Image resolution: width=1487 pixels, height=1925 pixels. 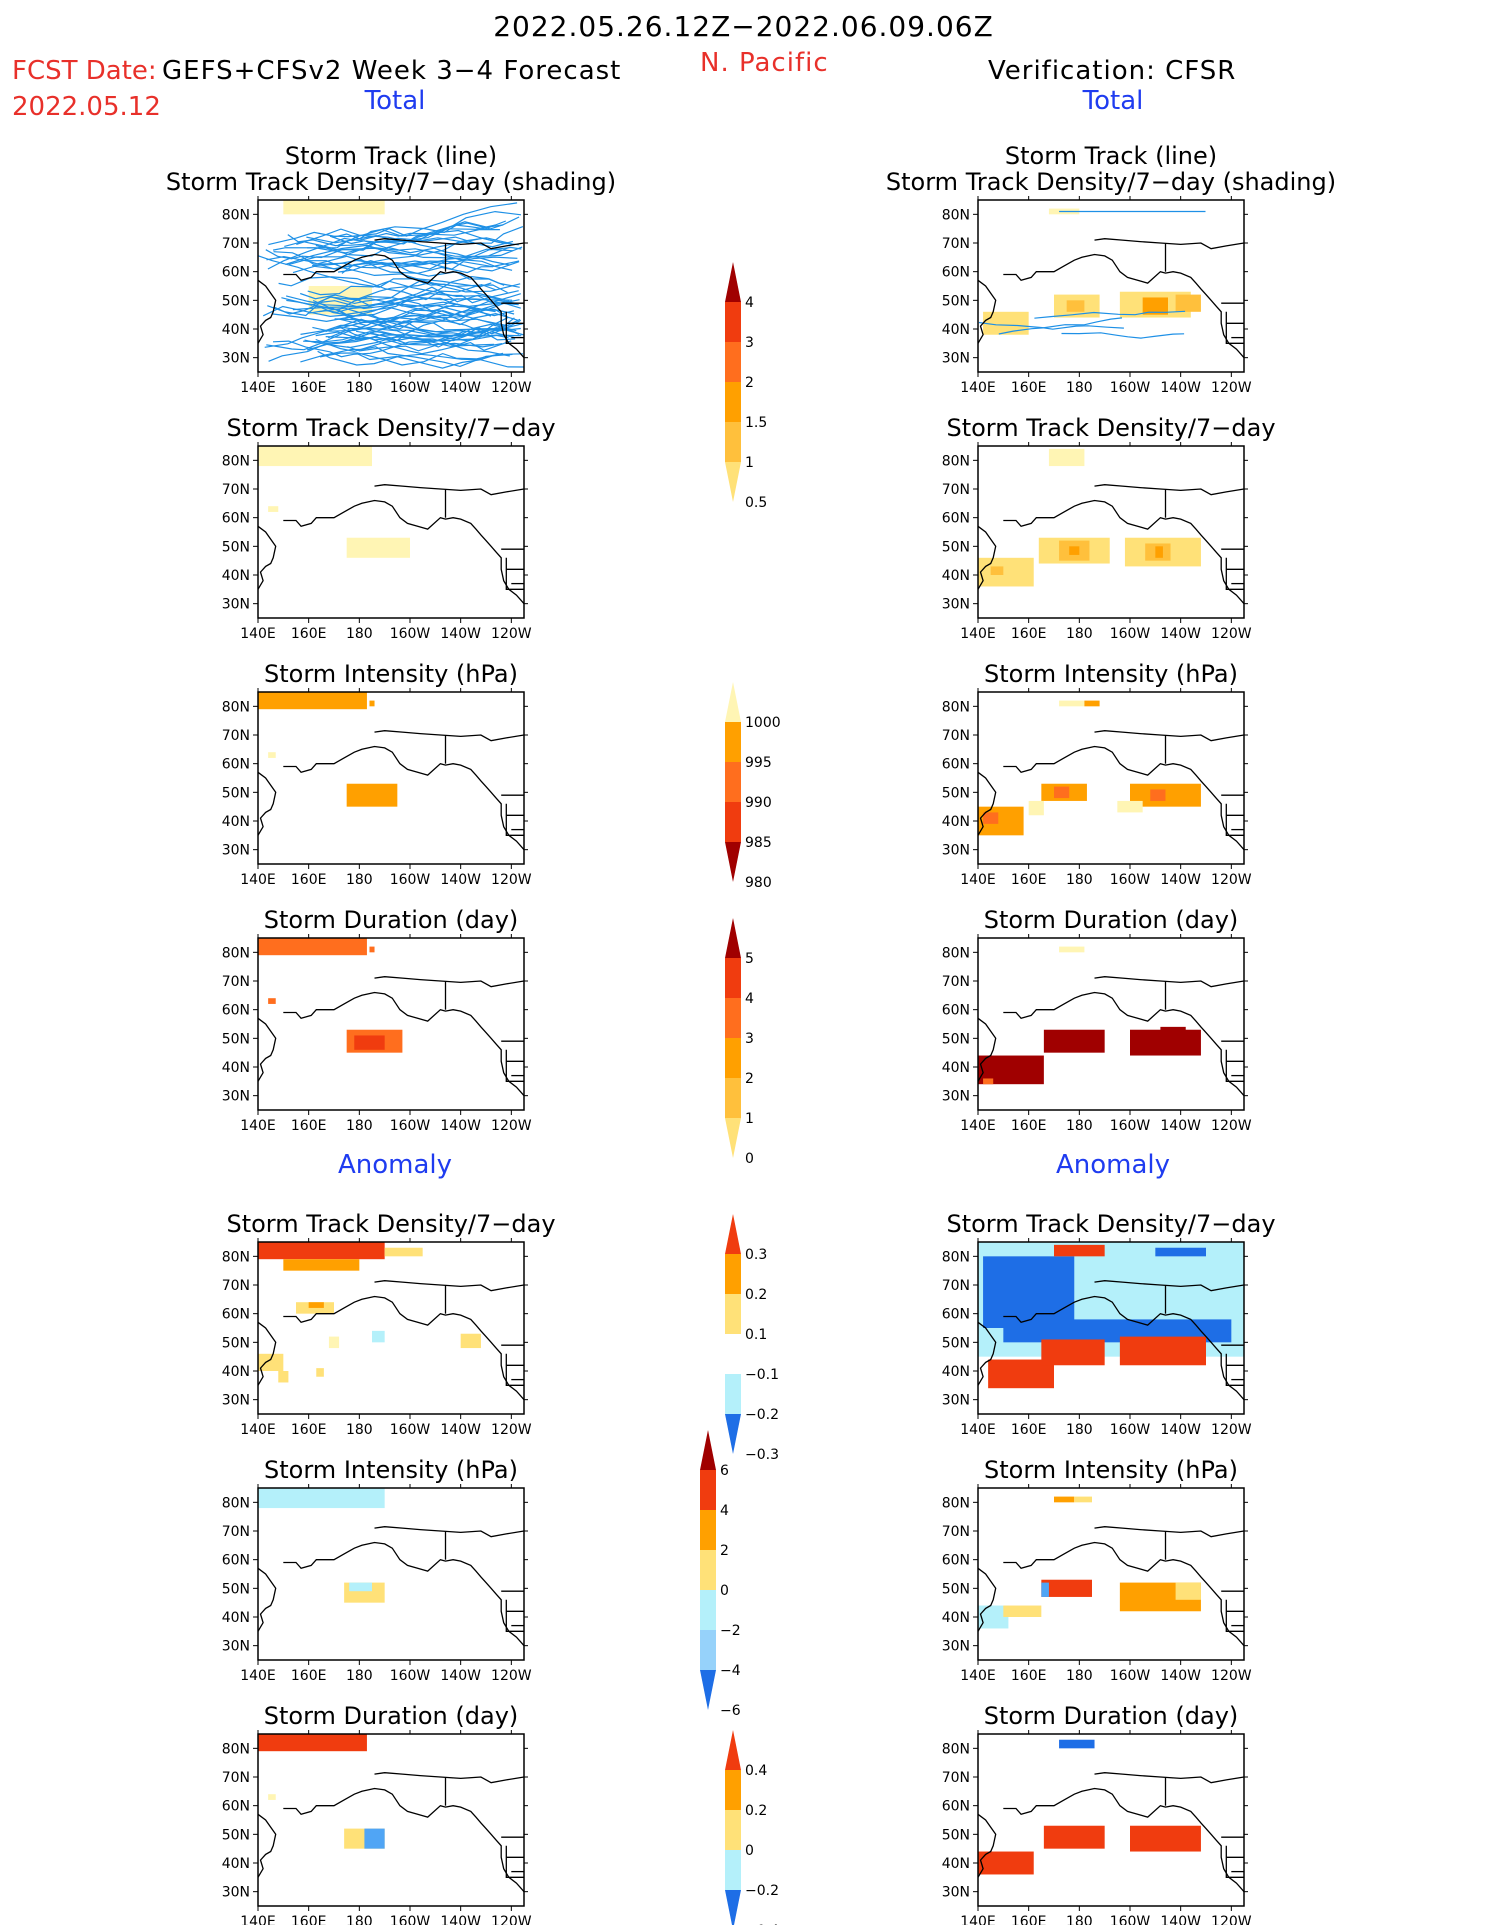 I want to click on section-anomaly-right: Anomaly, so click(x=1113, y=1165).